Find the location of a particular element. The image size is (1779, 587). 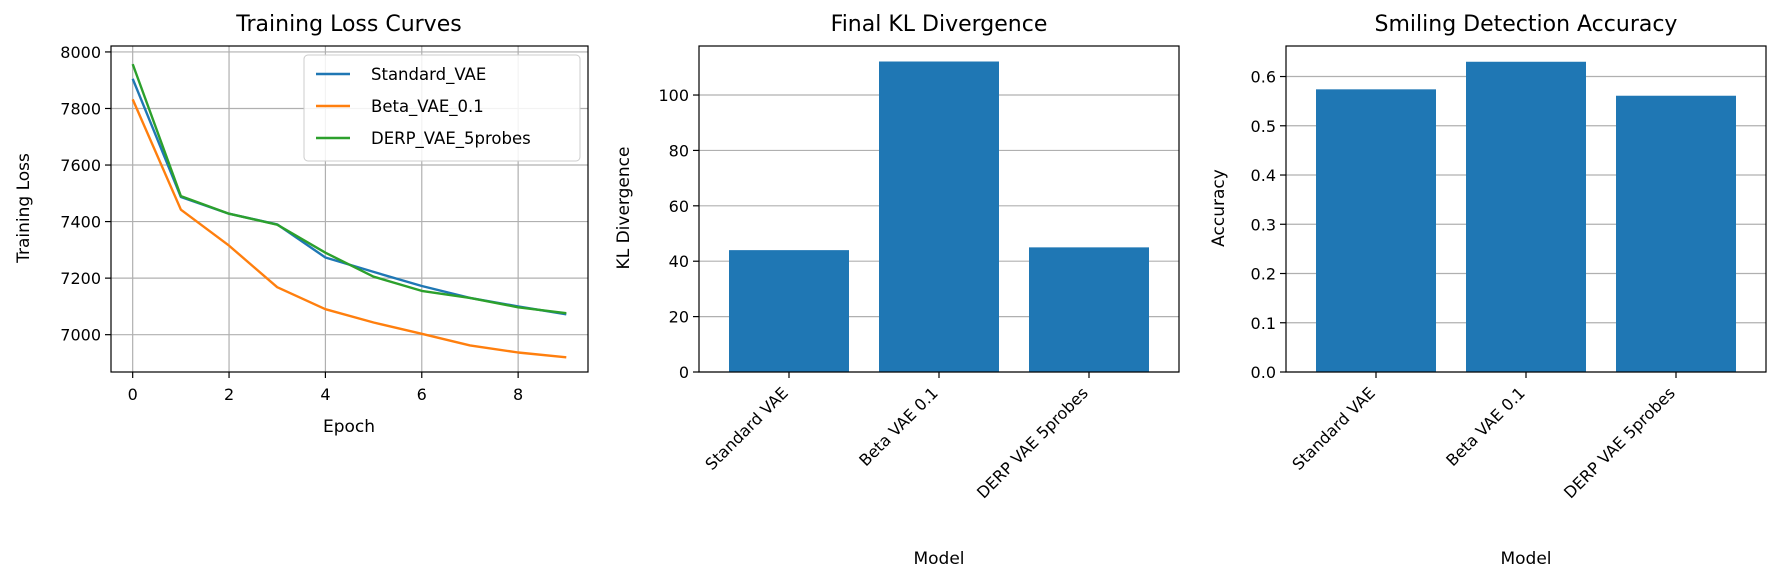

y-tick-label: 0.4 is located at coordinates (1263, 175).